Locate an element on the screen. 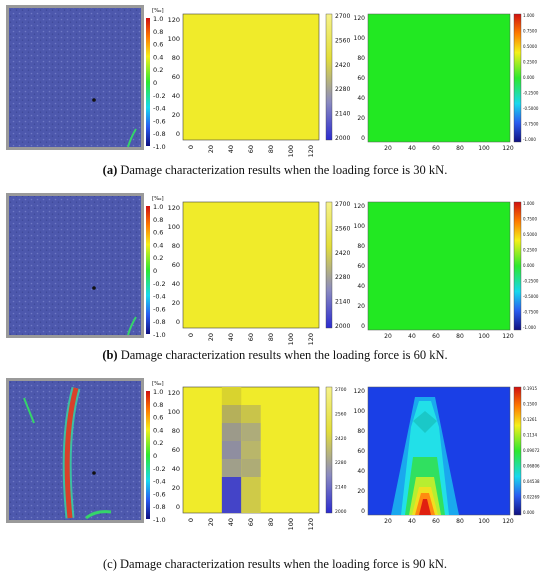 The height and width of the screenshot is (577, 550). photo-scale-tick: 0 is located at coordinates (155, 456).